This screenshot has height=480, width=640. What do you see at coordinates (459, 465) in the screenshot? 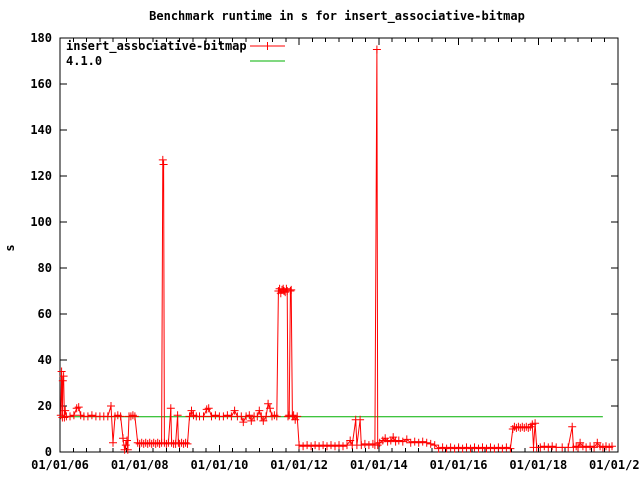
I see `x-tick-label: 01/01/16` at bounding box center [459, 465].